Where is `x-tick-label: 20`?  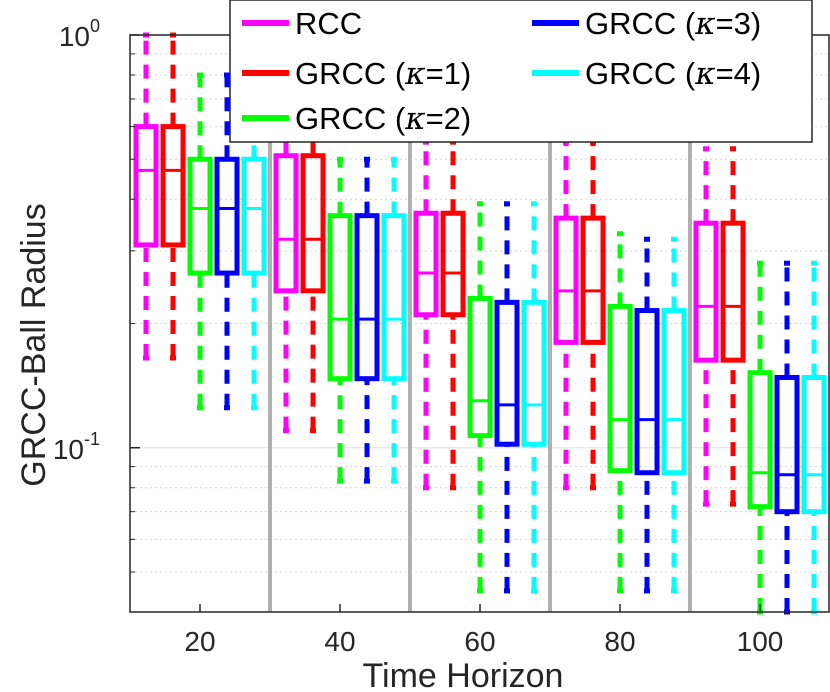
x-tick-label: 20 is located at coordinates (199, 641).